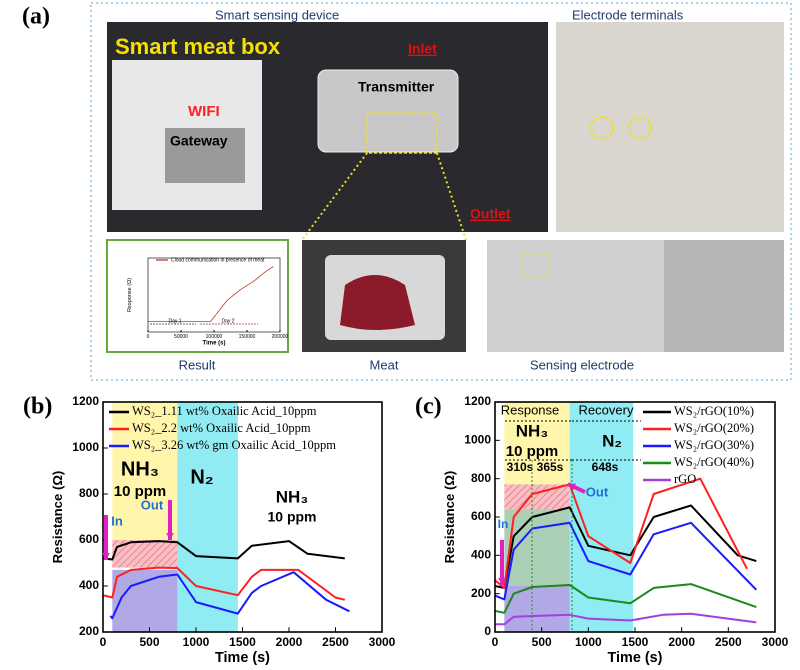 The width and height of the screenshot is (800, 670). I want to click on legend-label: WS₂_2.2 wt% Oxailic Acid_10ppm, so click(221, 428).